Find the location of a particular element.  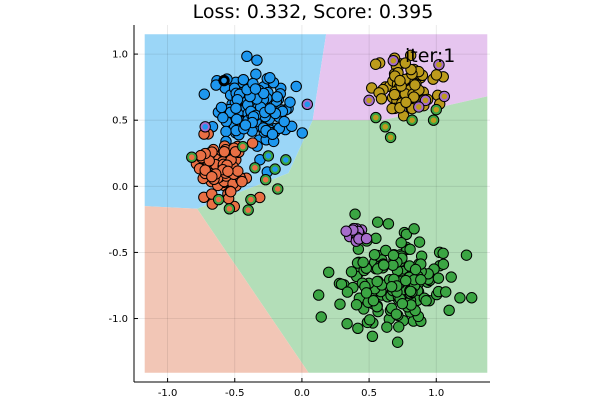

y-tick-label: -1.0 is located at coordinates (118, 319).